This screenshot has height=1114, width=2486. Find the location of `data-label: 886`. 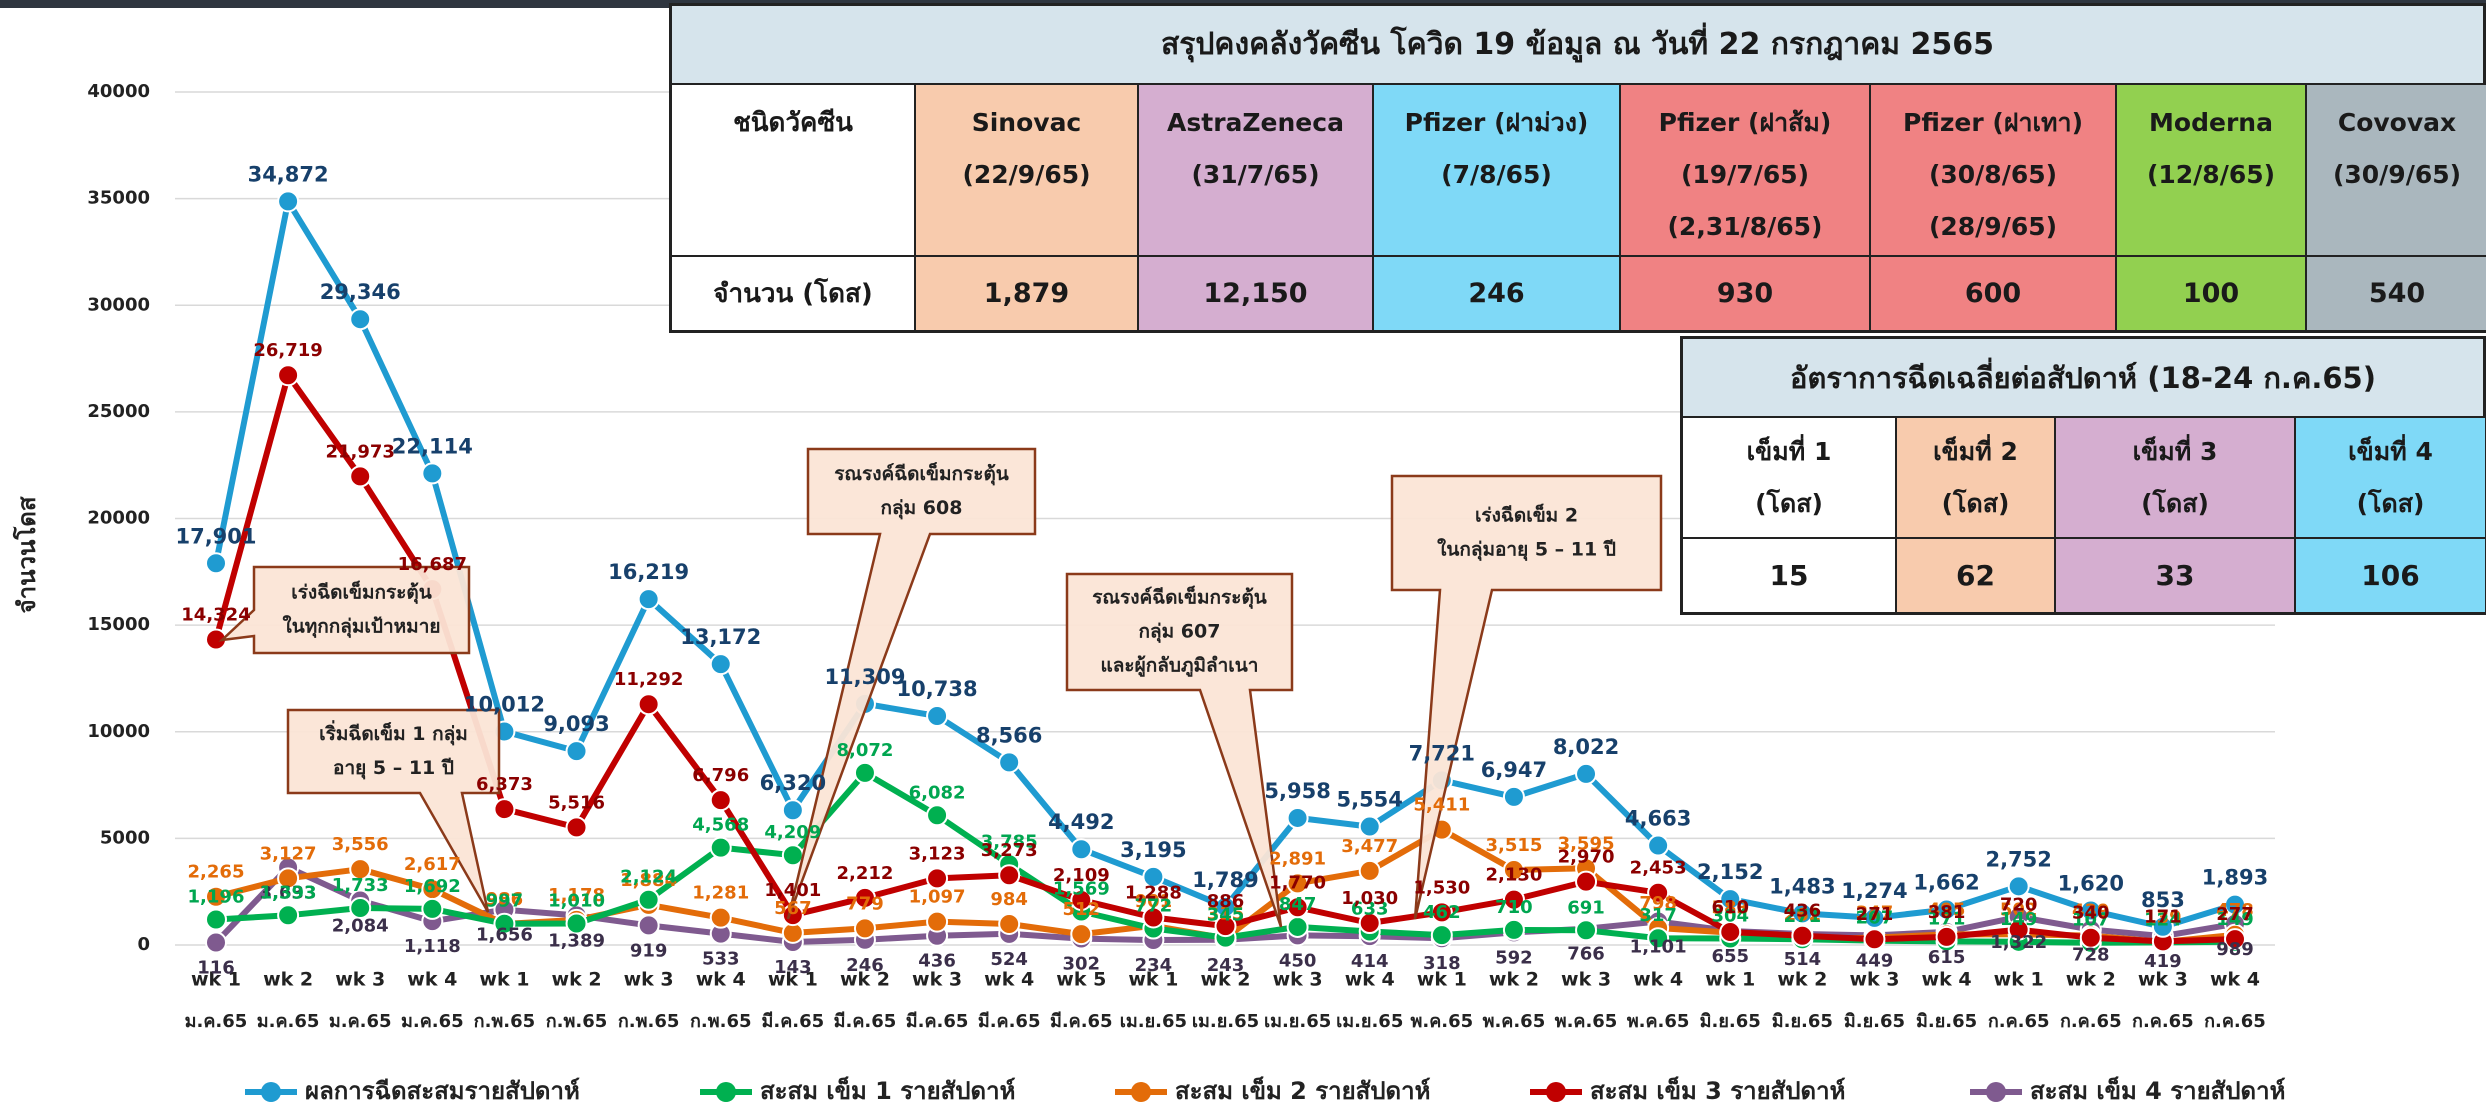

data-label: 886 is located at coordinates (1226, 901).